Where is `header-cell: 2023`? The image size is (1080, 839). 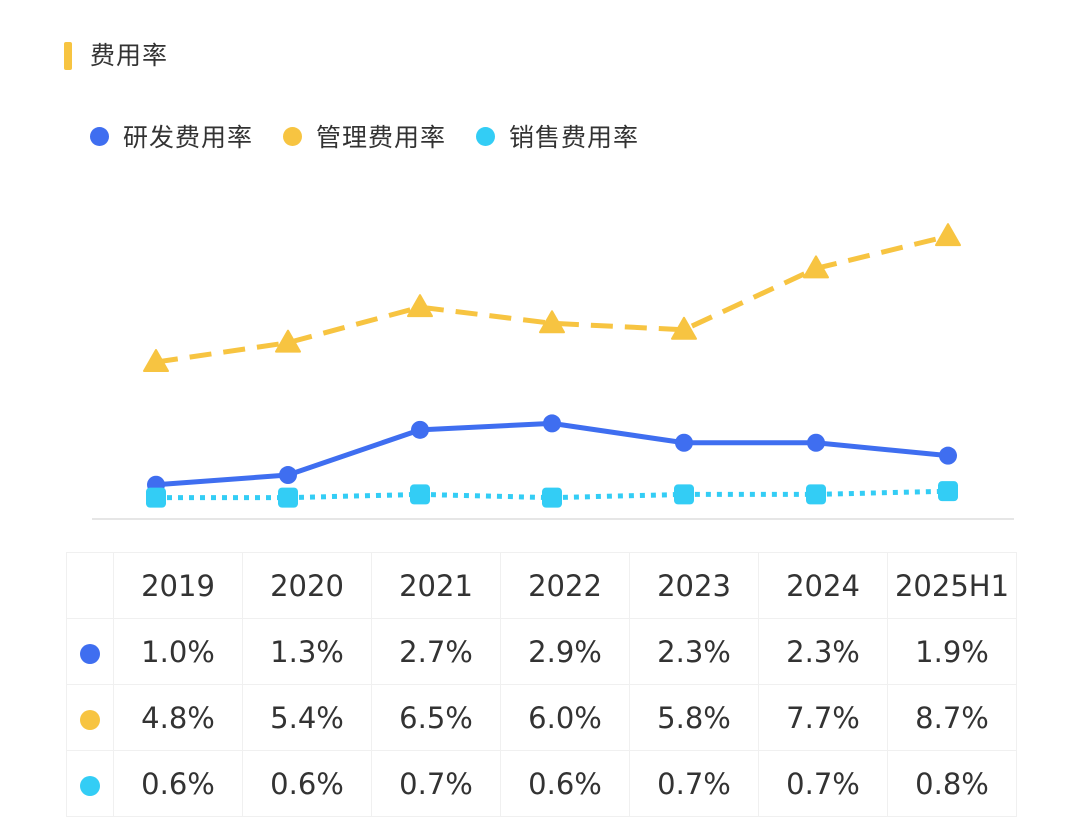
header-cell: 2023 is located at coordinates (694, 585).